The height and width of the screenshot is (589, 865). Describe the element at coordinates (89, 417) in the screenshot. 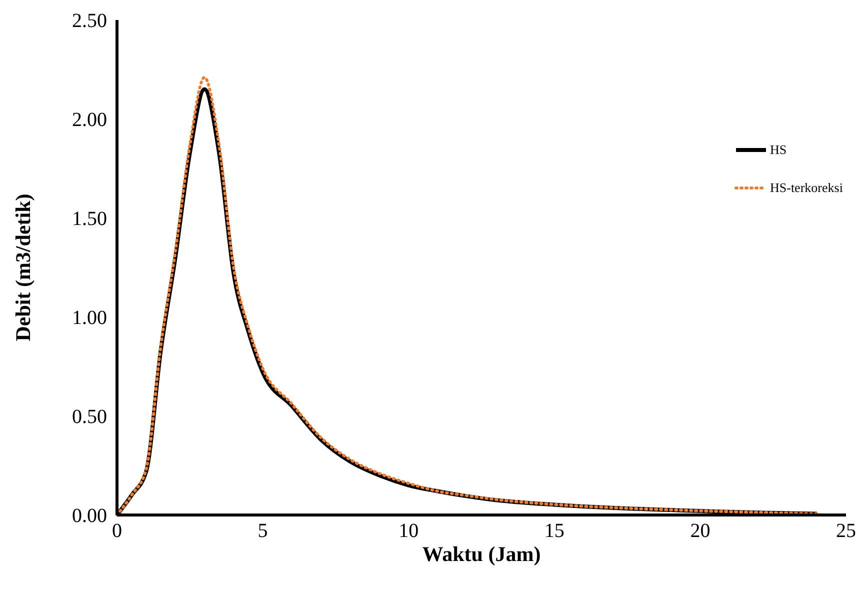

I see `y-tick-label: 0.50` at that location.